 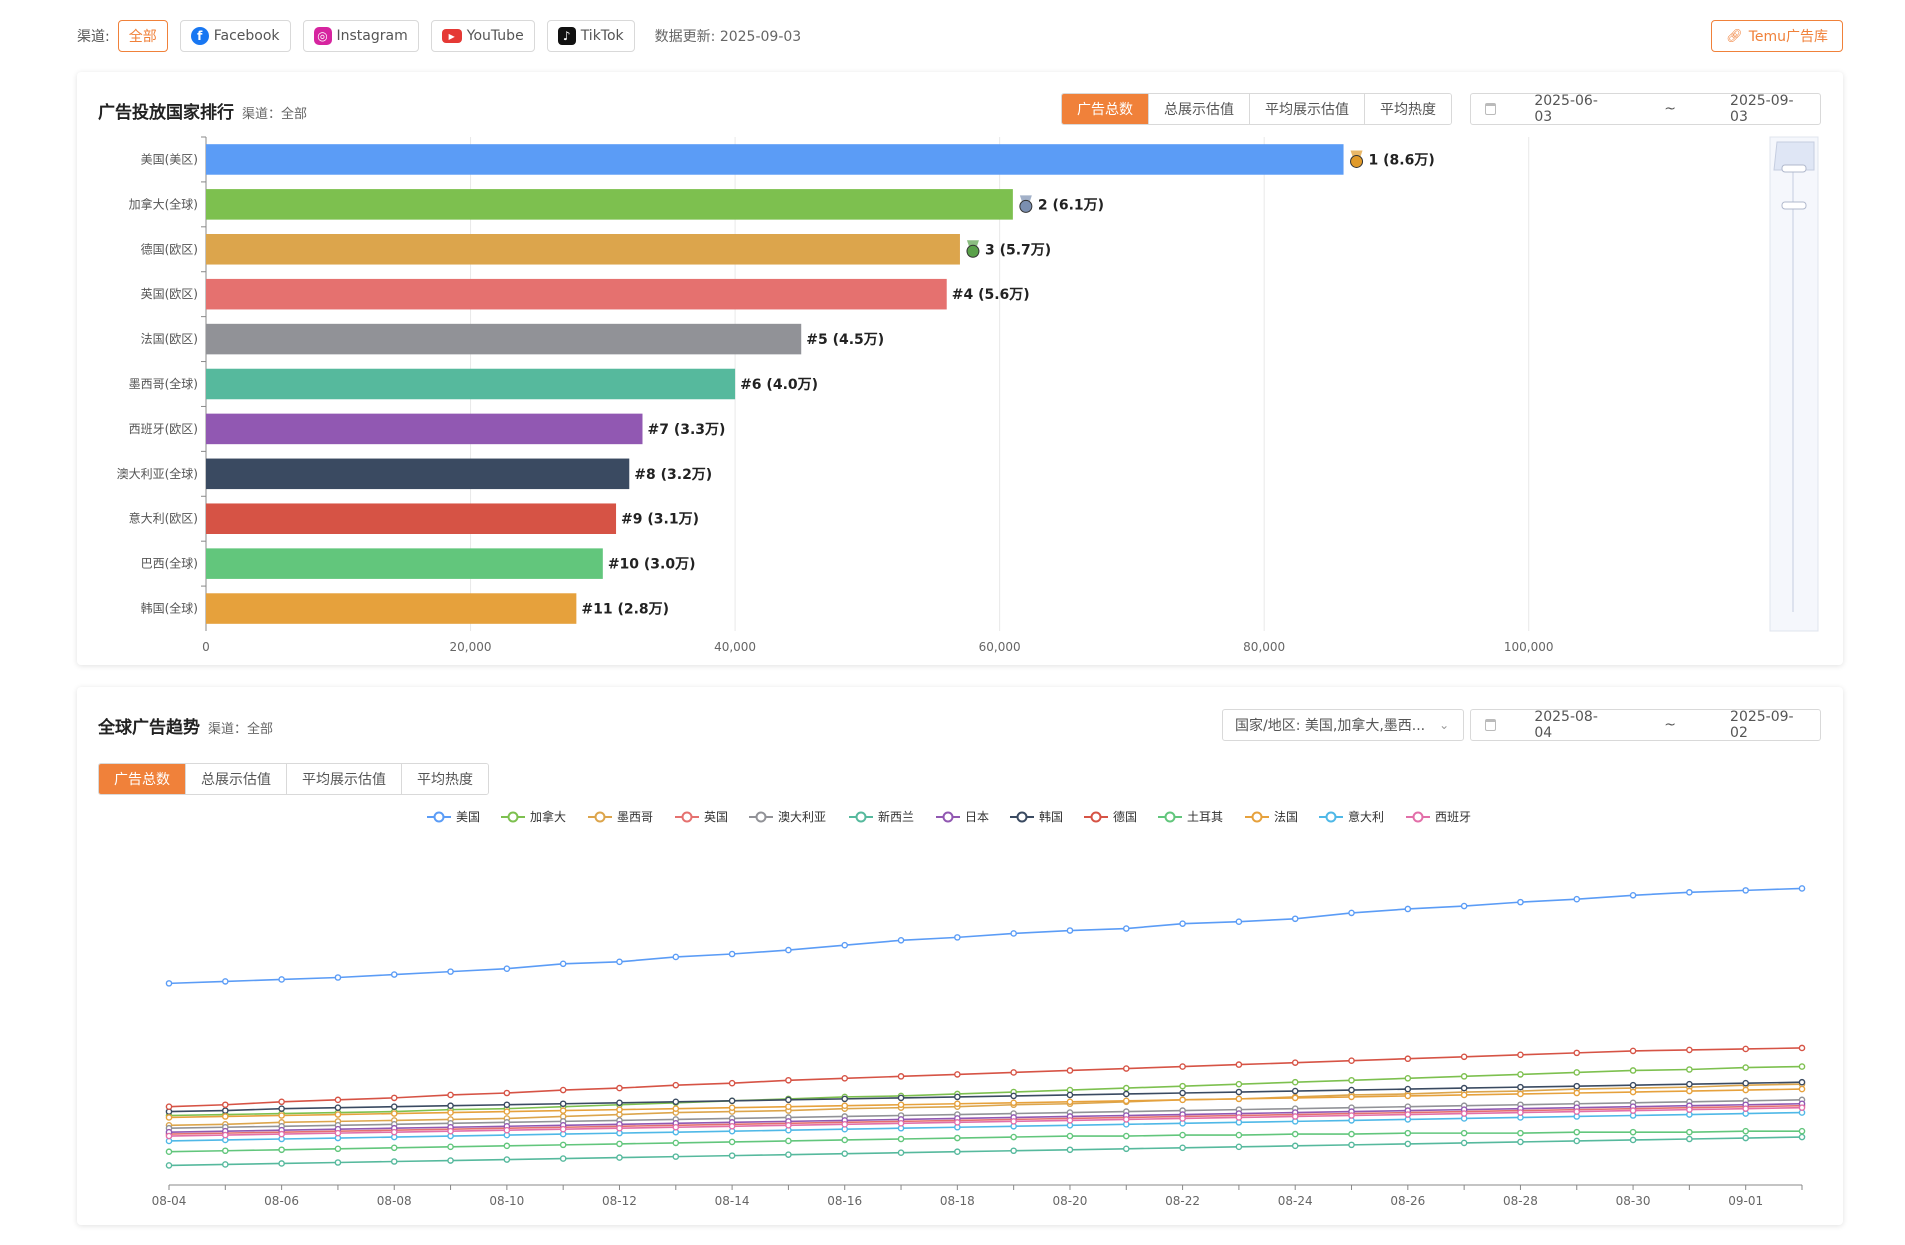 I want to click on legend-item: 法国, so click(x=1271, y=817).